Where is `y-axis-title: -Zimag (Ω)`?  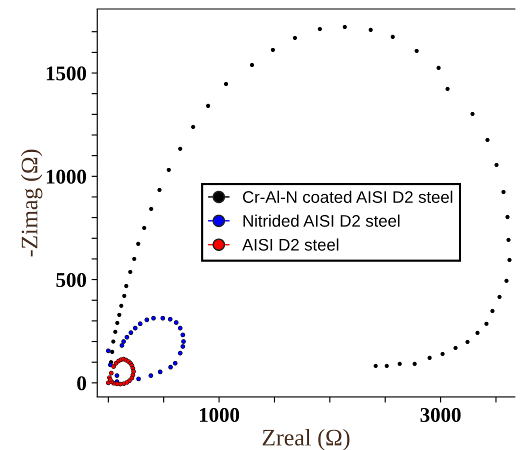
y-axis-title: -Zimag (Ω) is located at coordinates (31, 203).